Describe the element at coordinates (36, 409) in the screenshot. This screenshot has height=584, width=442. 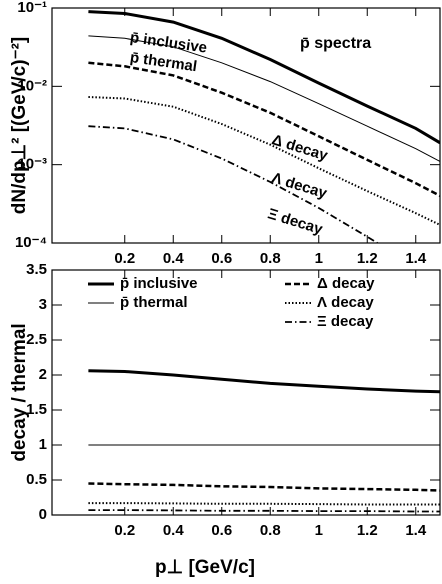
I see `y-tick-label: 1.5` at that location.